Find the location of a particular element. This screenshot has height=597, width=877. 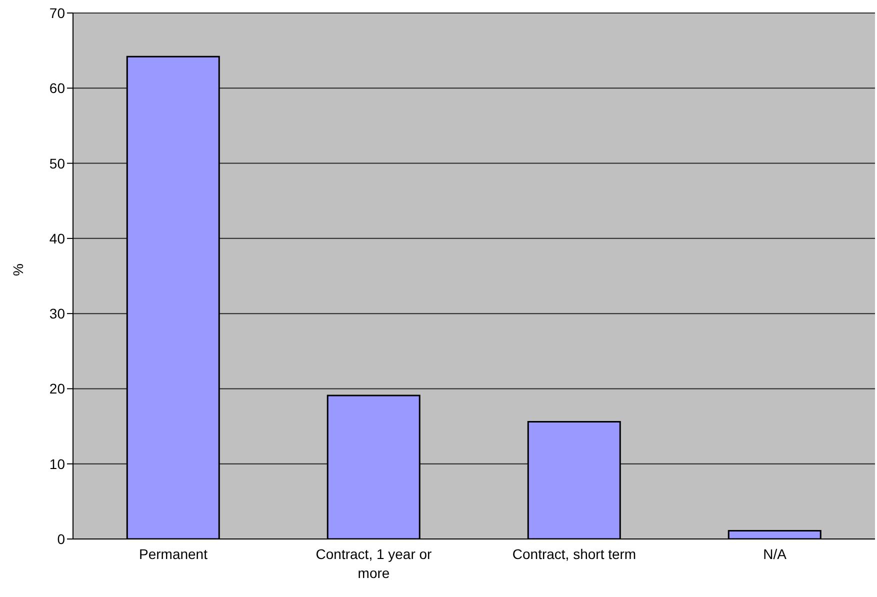

x-tick-label: N/A is located at coordinates (775, 554).